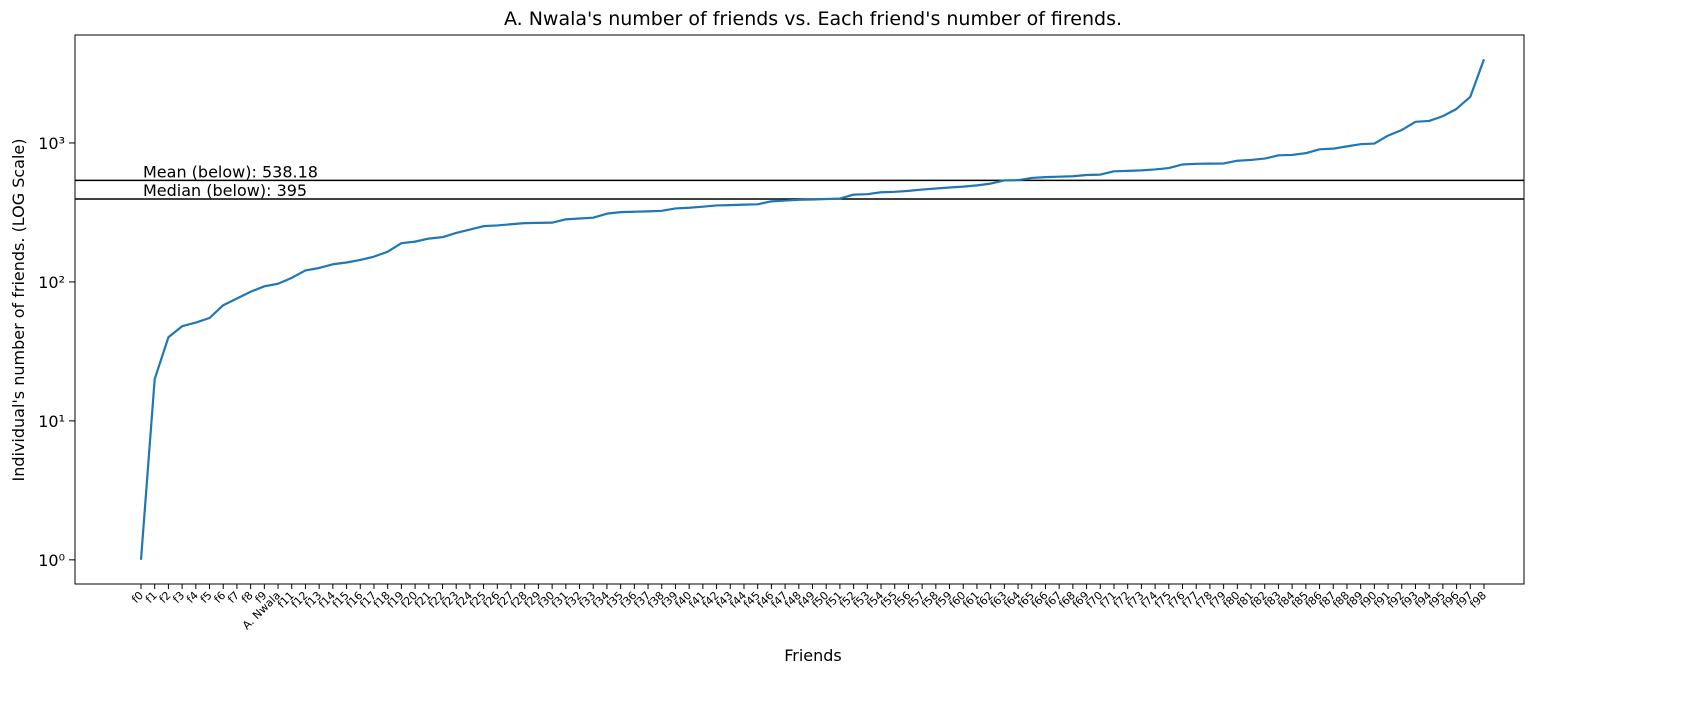 The width and height of the screenshot is (1684, 724). What do you see at coordinates (230, 171) in the screenshot?
I see `reference-label: Mean (below): 538.18` at bounding box center [230, 171].